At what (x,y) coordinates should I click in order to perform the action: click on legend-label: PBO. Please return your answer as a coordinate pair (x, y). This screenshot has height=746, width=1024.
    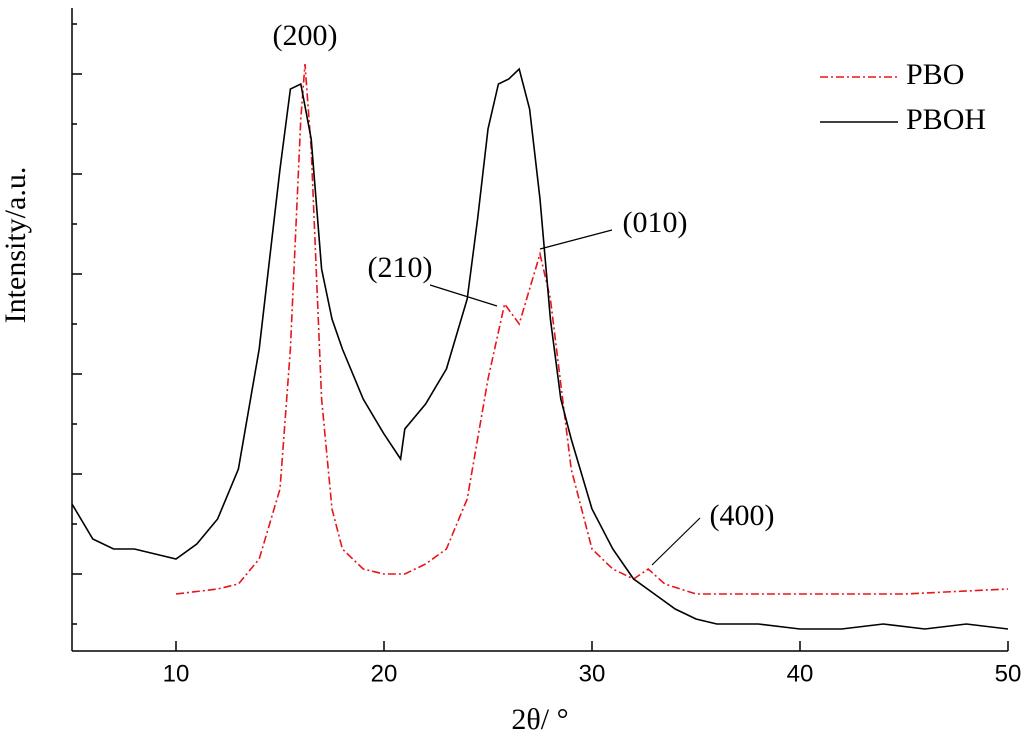
    Looking at the image, I should click on (935, 74).